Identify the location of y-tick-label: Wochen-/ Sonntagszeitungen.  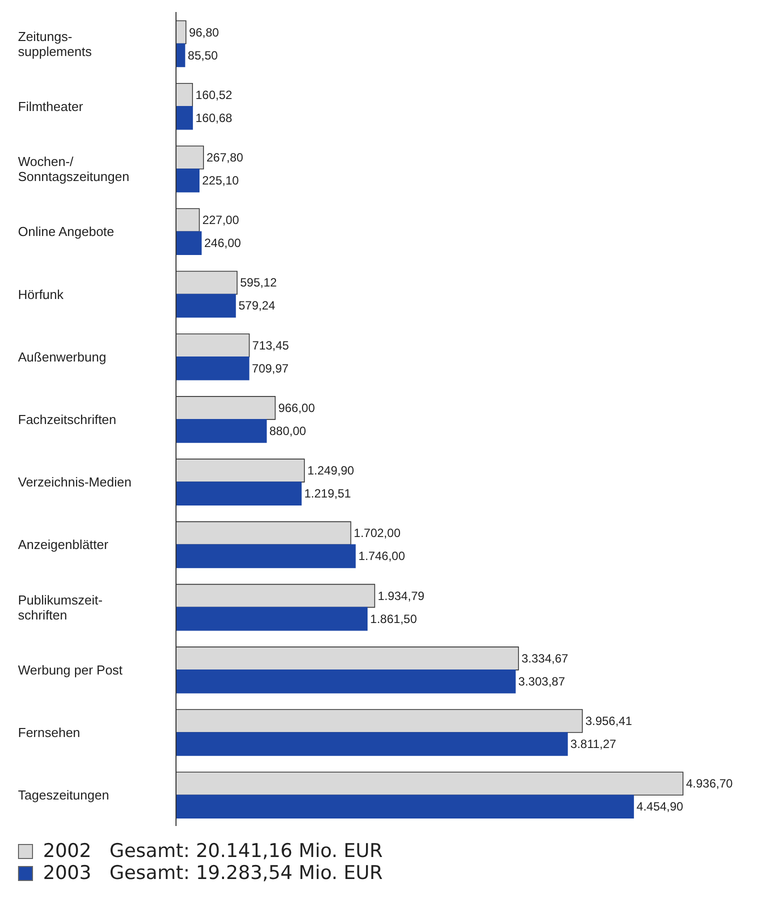
(74, 169).